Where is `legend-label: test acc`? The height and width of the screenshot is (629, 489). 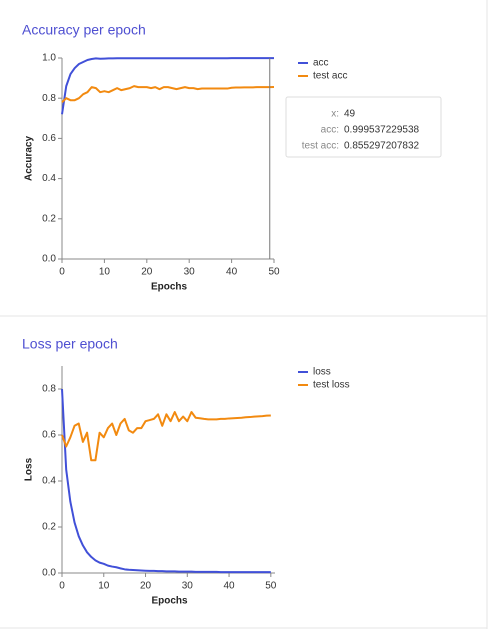
legend-label: test acc is located at coordinates (330, 76).